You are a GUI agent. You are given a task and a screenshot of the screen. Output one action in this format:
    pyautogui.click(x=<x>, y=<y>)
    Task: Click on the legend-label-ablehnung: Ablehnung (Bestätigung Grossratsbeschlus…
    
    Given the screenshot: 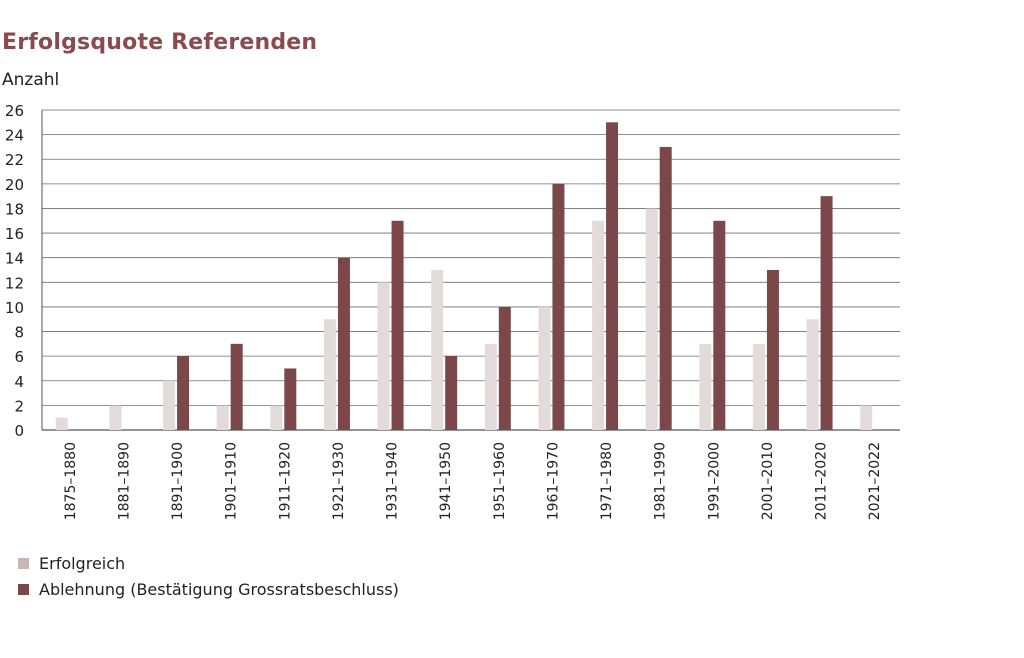 What is the action you would take?
    pyautogui.click(x=219, y=589)
    